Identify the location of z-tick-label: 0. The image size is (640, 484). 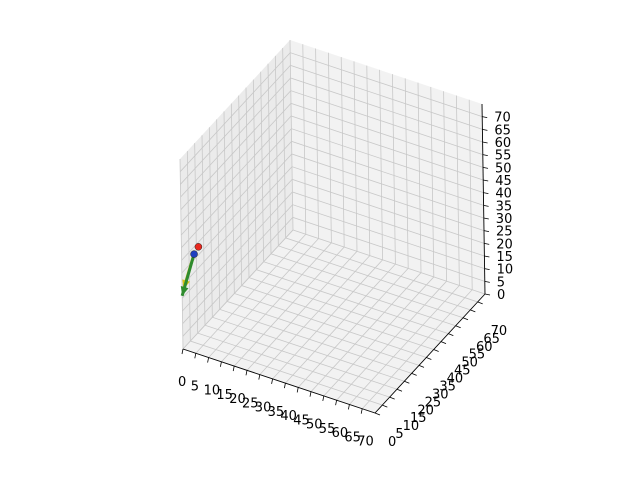
(501, 295).